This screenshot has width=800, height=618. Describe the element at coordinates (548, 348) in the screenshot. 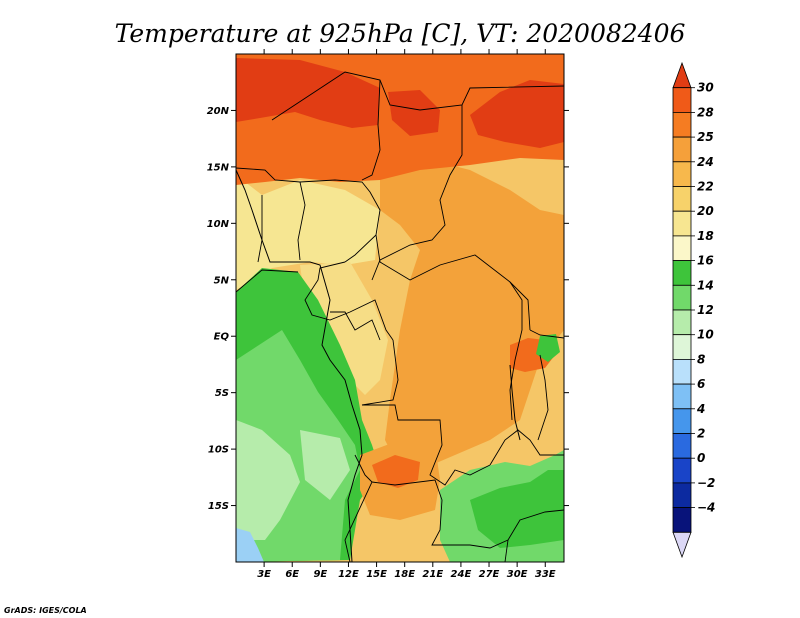

I see `lake-victoria-shape` at that location.